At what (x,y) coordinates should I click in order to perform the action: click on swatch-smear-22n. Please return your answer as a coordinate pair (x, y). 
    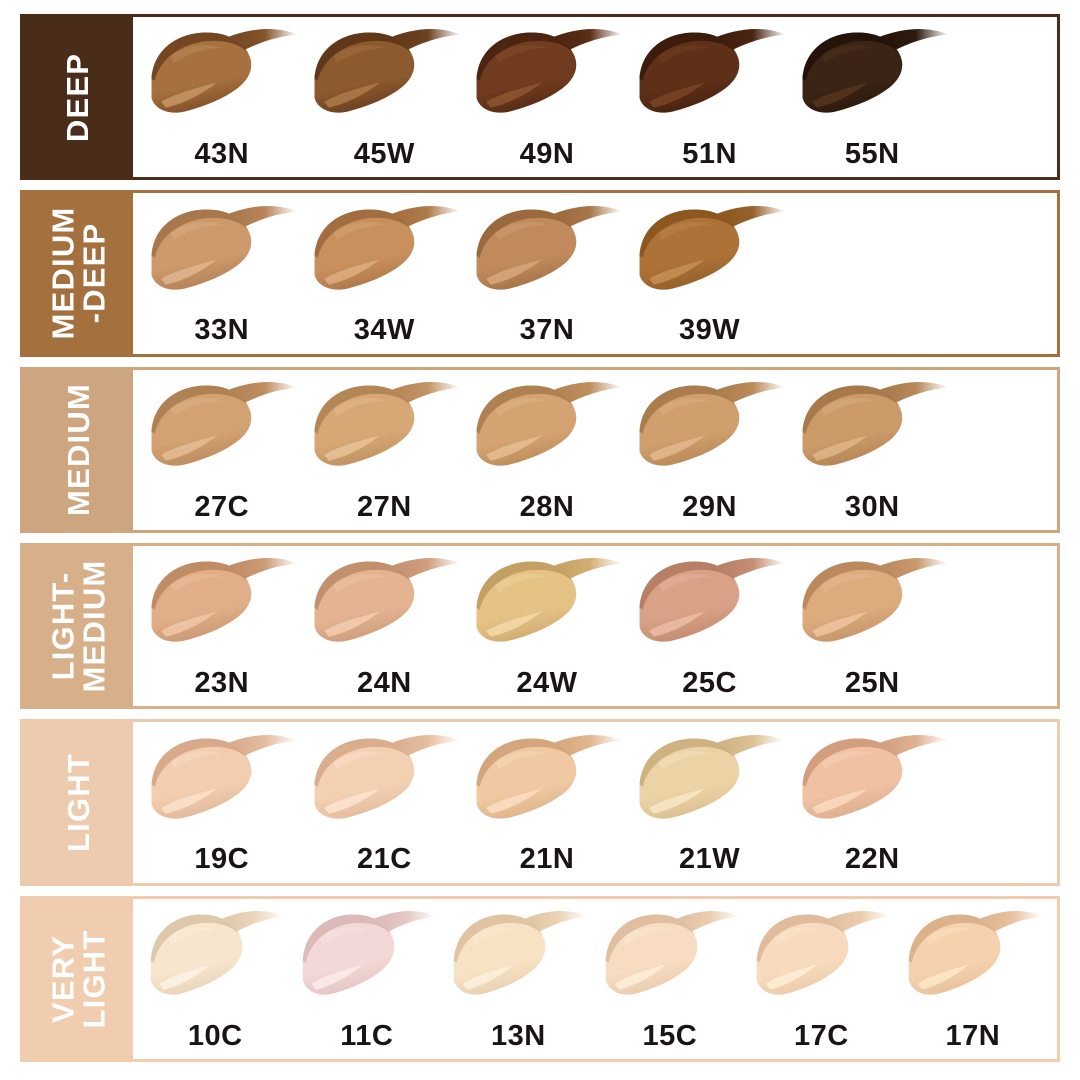
    Looking at the image, I should click on (872, 782).